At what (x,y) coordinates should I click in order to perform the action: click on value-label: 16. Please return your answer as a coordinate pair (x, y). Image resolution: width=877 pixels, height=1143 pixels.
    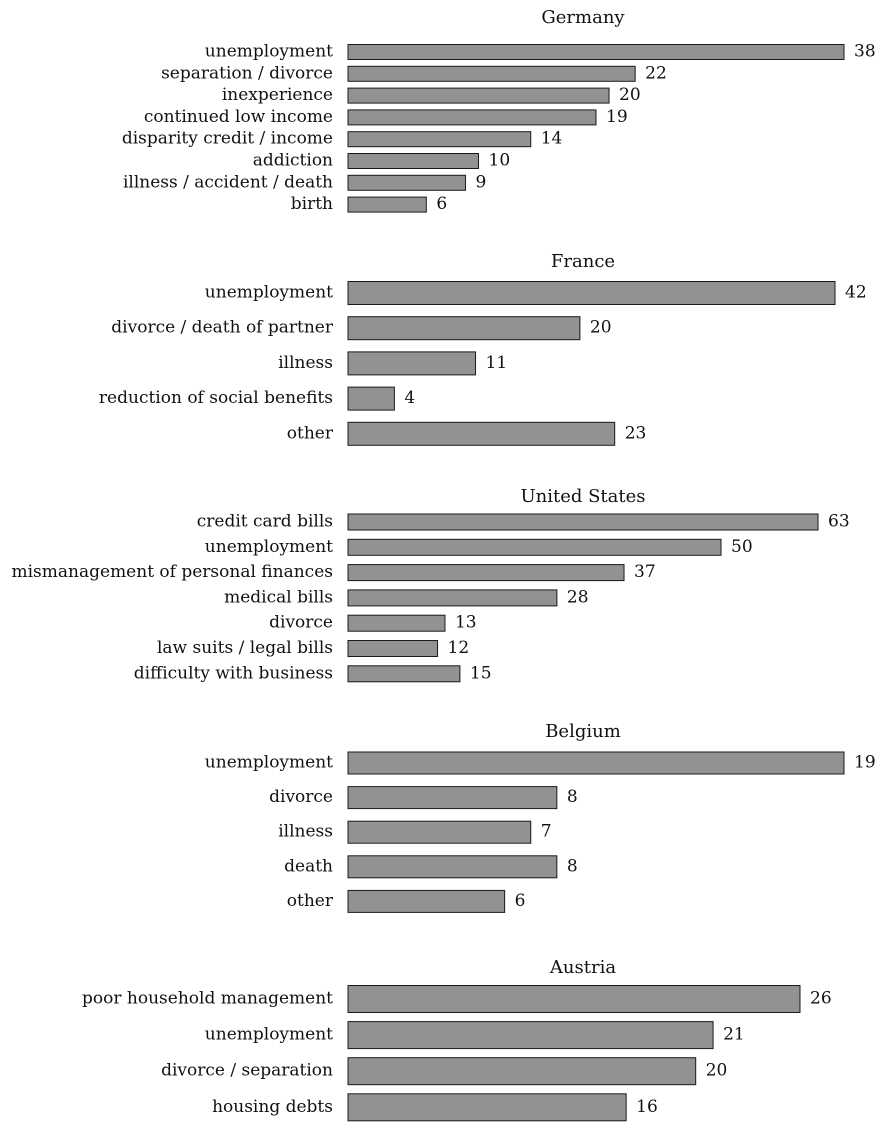
    Looking at the image, I should click on (647, 1107).